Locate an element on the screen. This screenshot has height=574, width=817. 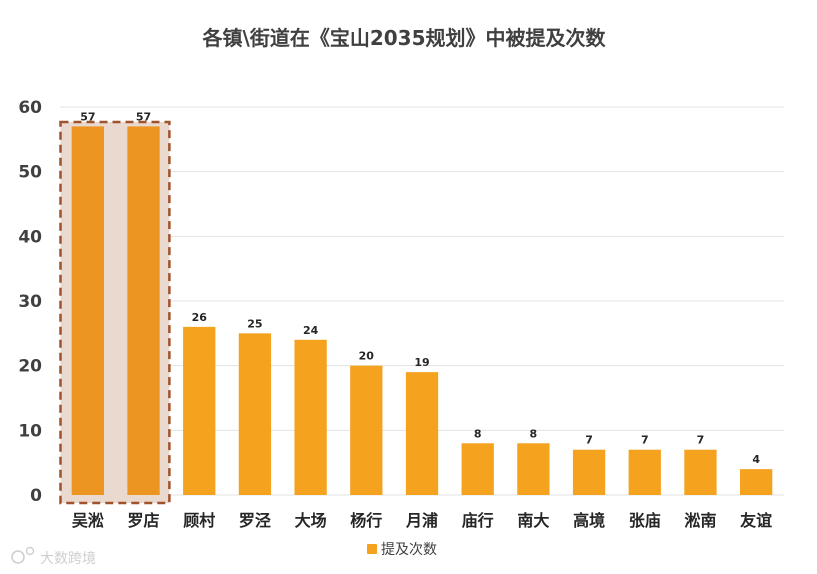
y-tick-label: 10 is located at coordinates (30, 431).